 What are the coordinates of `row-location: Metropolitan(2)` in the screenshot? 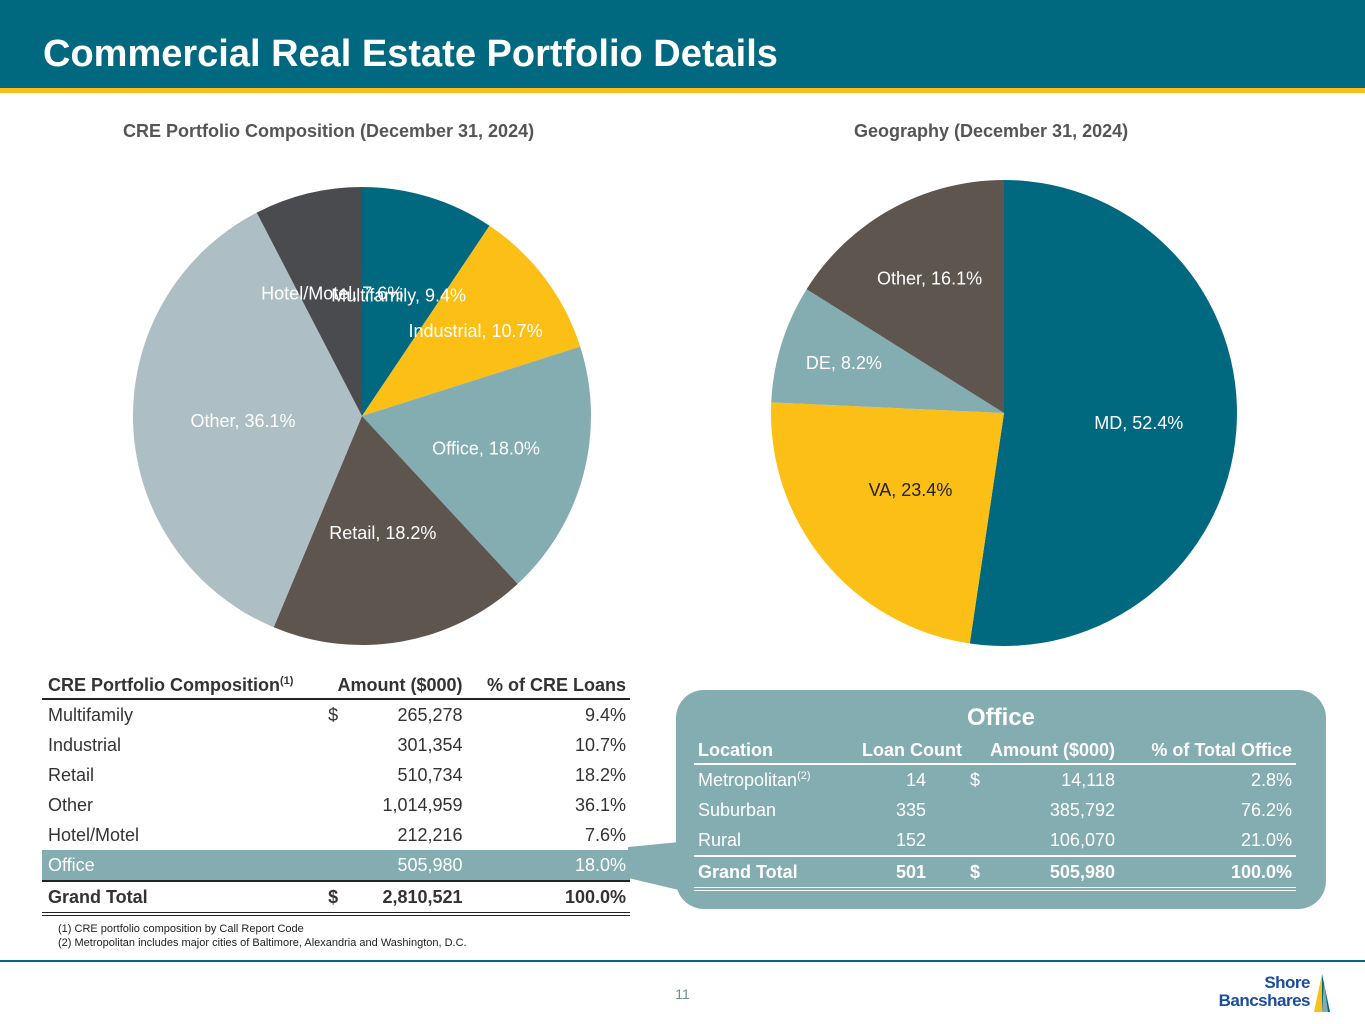 It's located at (754, 779).